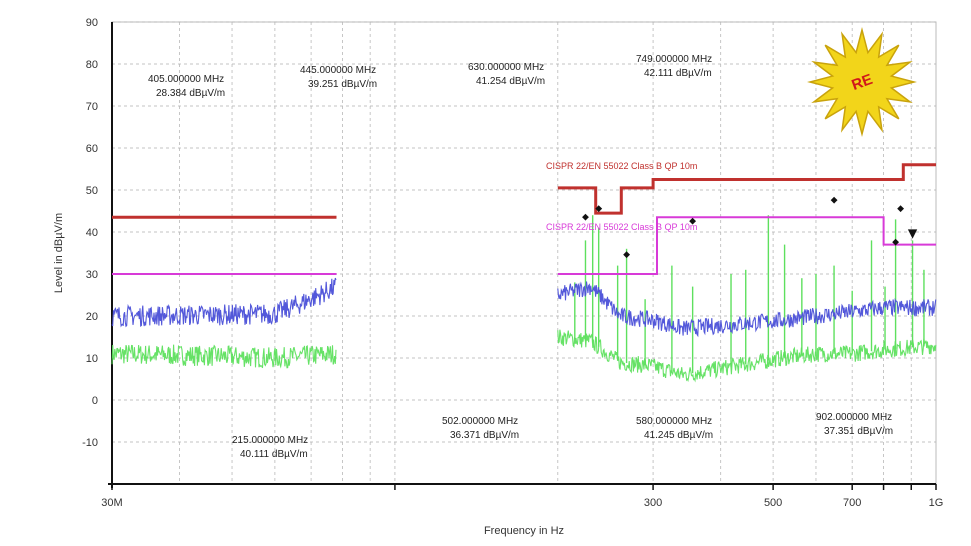 This screenshot has width=971, height=546. Describe the element at coordinates (484, 435) in the screenshot. I see `annotation-level: 36.371 dBµV/m` at that location.